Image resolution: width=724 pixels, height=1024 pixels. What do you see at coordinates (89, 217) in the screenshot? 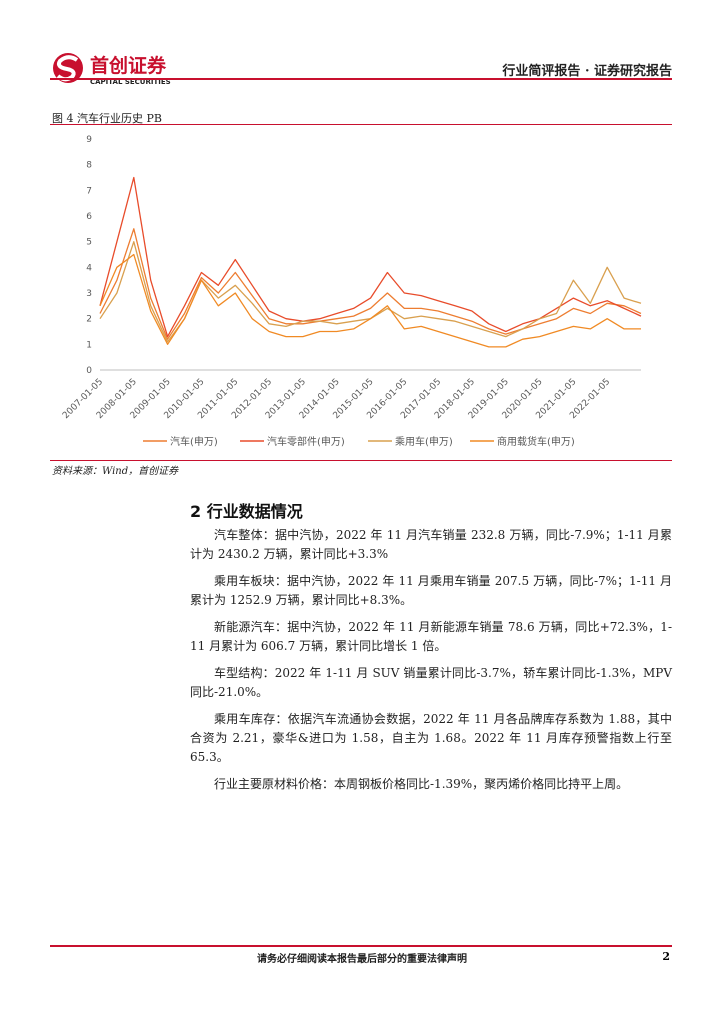
I see `y-tick-label: 6` at bounding box center [89, 217].